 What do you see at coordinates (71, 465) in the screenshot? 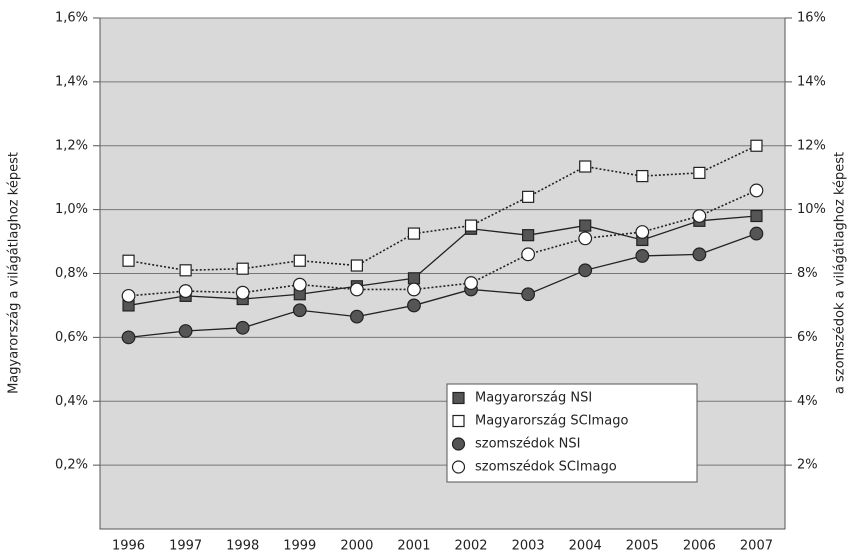
I see `y-tick-label: 0,2%` at bounding box center [71, 465].